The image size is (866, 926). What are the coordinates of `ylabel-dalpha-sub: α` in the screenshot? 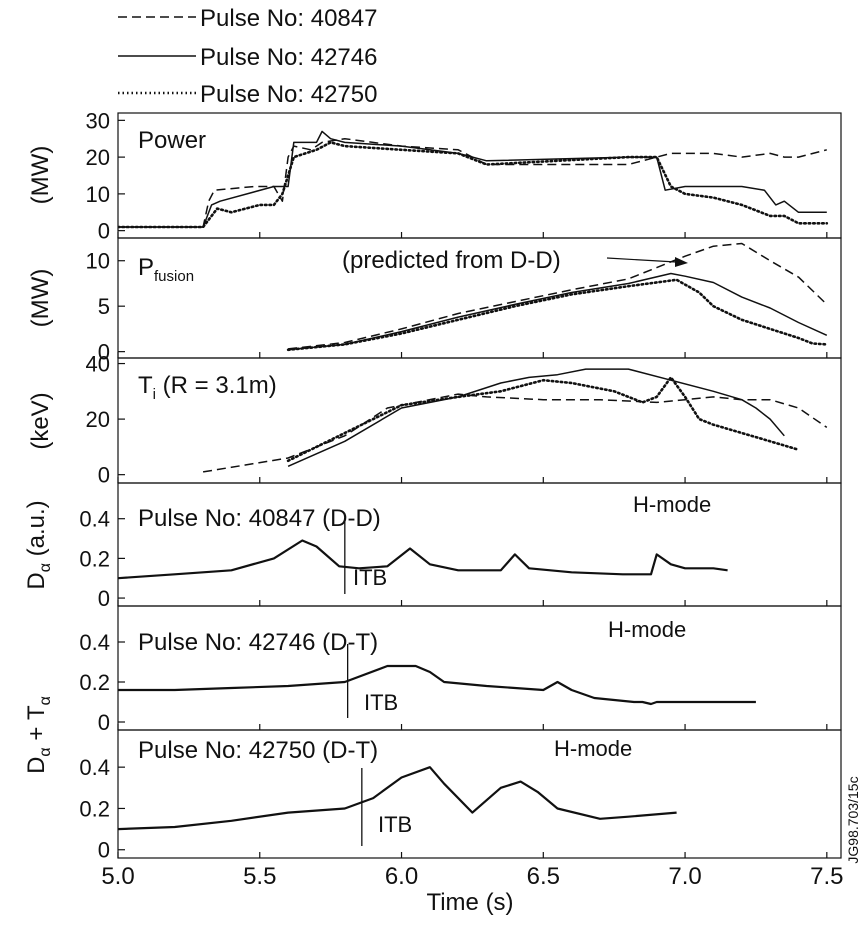 It's located at (45, 567).